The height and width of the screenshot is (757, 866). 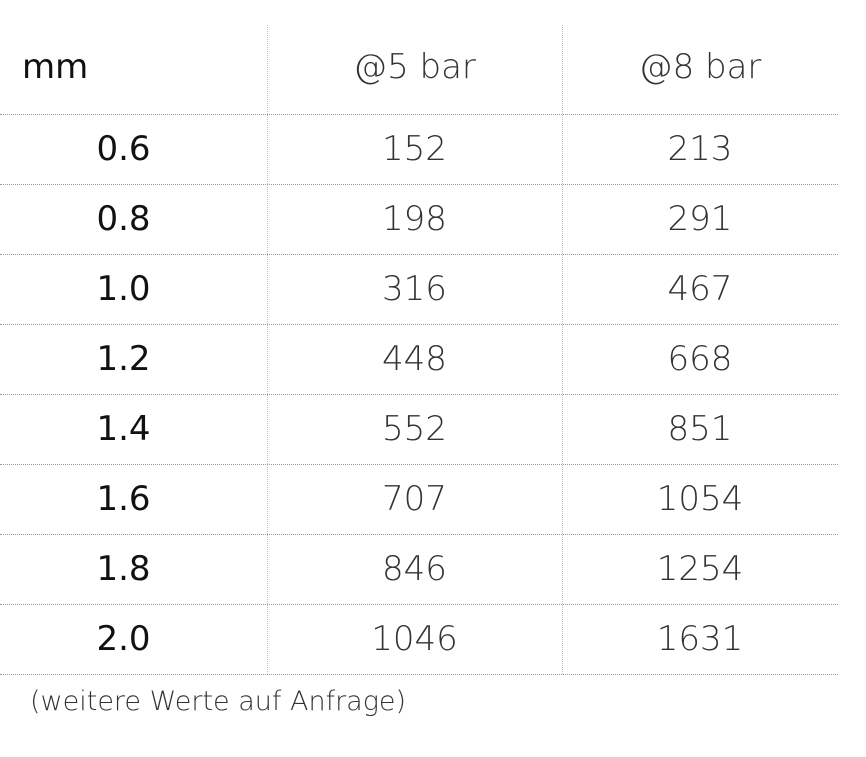 What do you see at coordinates (123, 569) in the screenshot?
I see `table-cell: 1.8` at bounding box center [123, 569].